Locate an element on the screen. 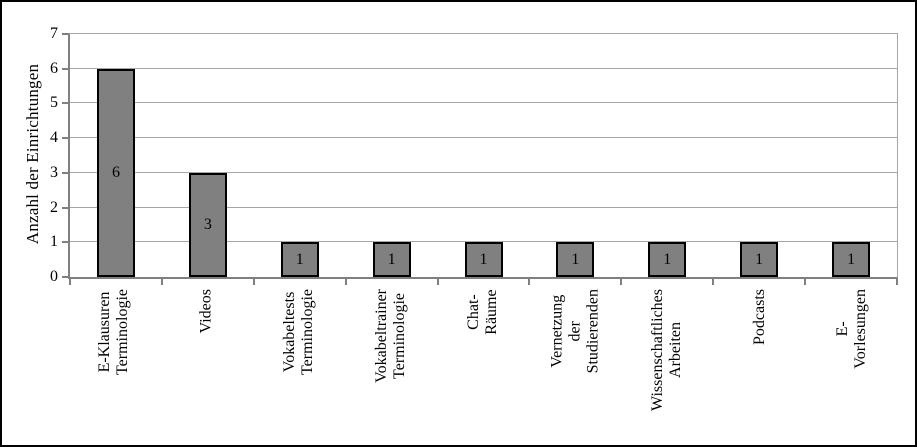 This screenshot has height=447, width=917. bar: 3 is located at coordinates (207, 224).